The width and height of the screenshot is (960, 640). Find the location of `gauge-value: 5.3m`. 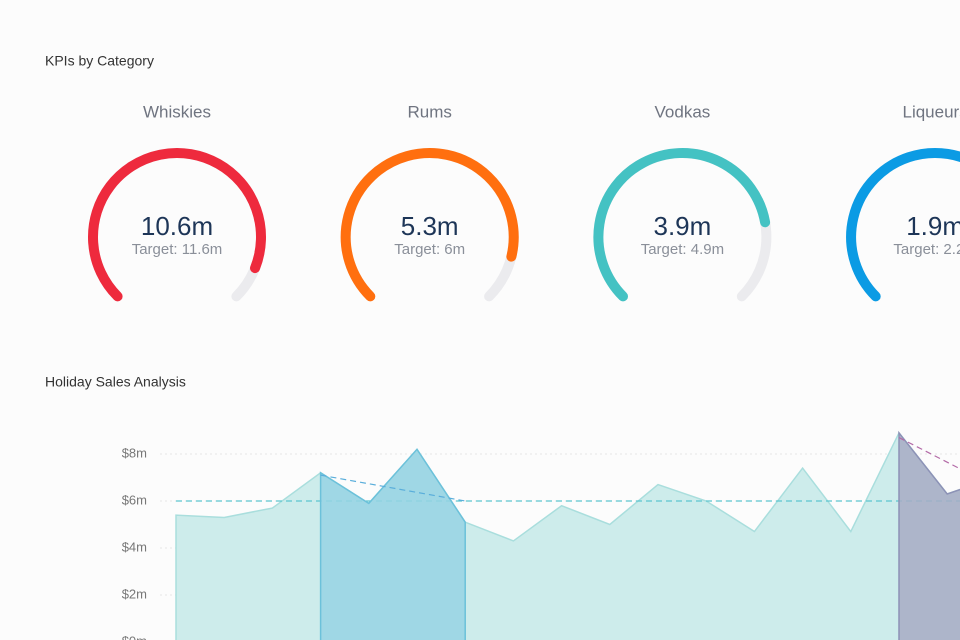

gauge-value: 5.3m is located at coordinates (430, 226).